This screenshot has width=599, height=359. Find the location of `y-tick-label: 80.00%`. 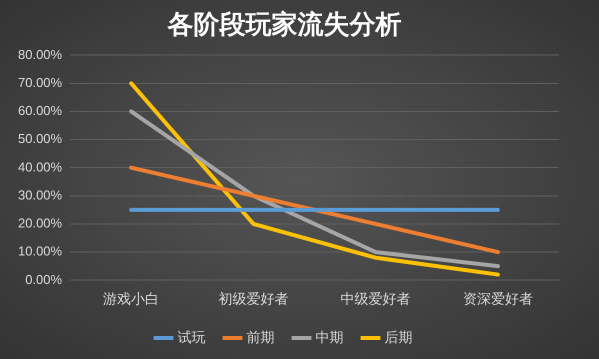

y-tick-label: 80.00% is located at coordinates (40, 54).